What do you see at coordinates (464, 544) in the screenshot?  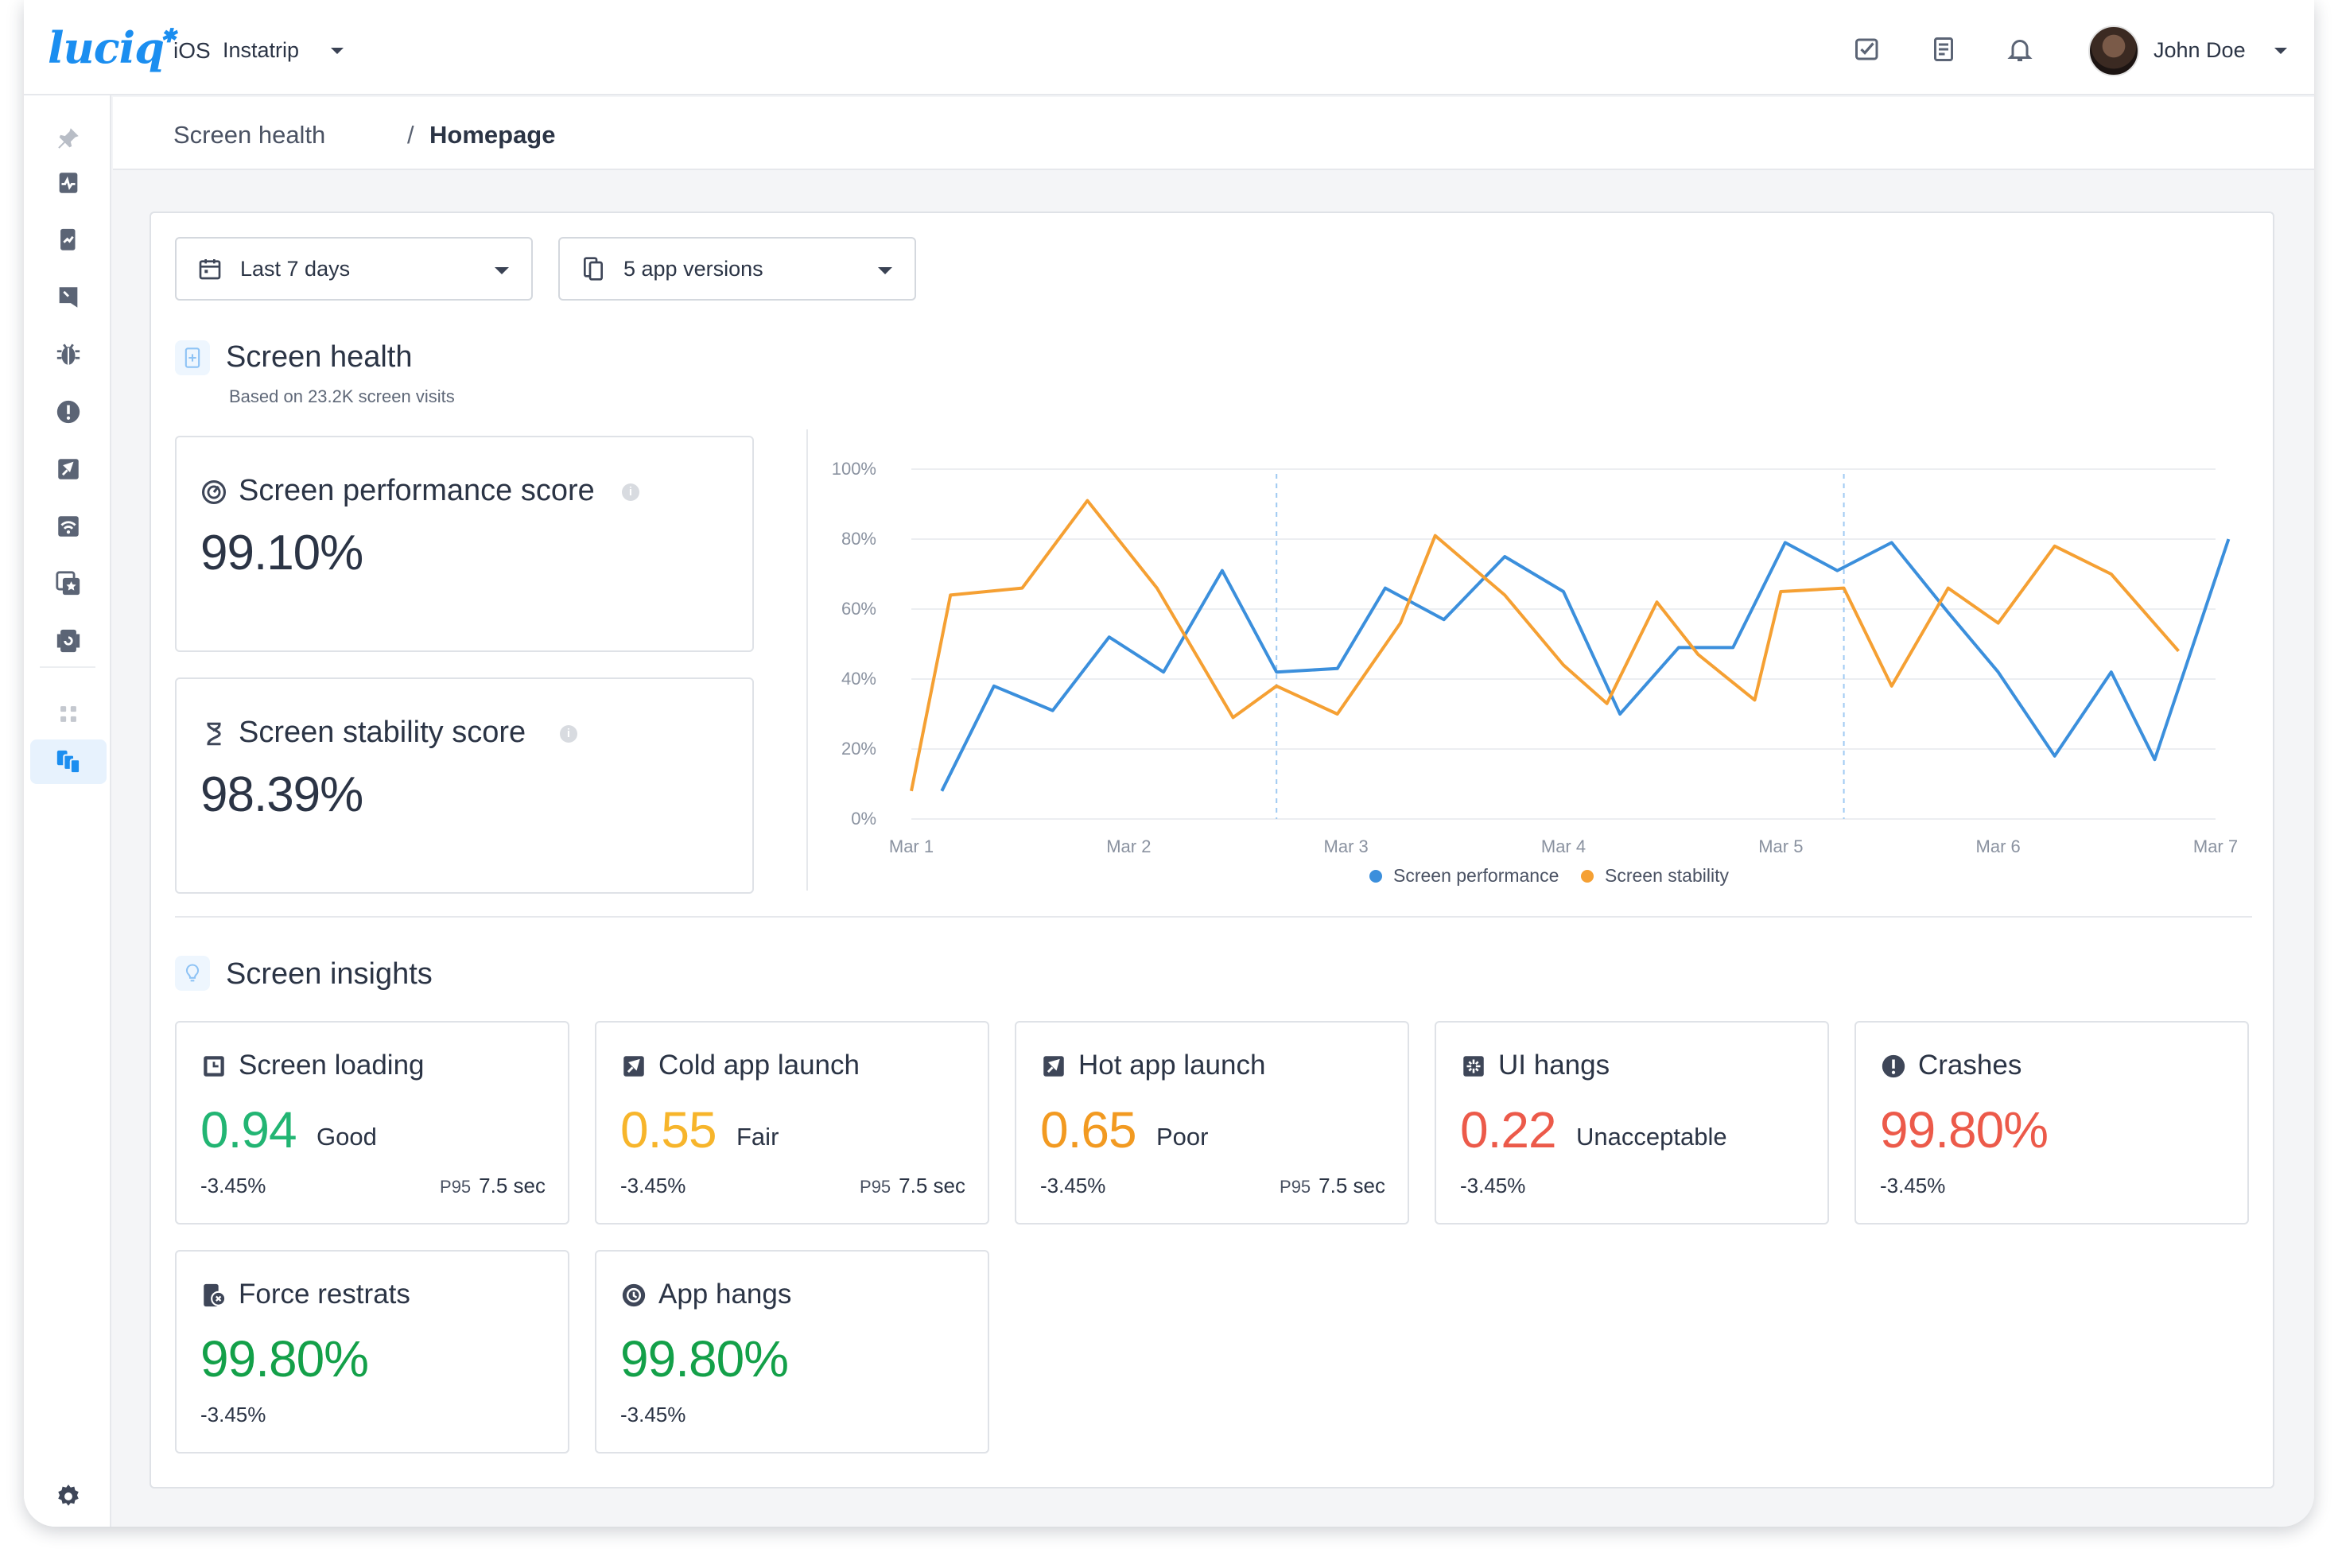 I see `performance-score-card: Screen performance score i 99.10%` at bounding box center [464, 544].